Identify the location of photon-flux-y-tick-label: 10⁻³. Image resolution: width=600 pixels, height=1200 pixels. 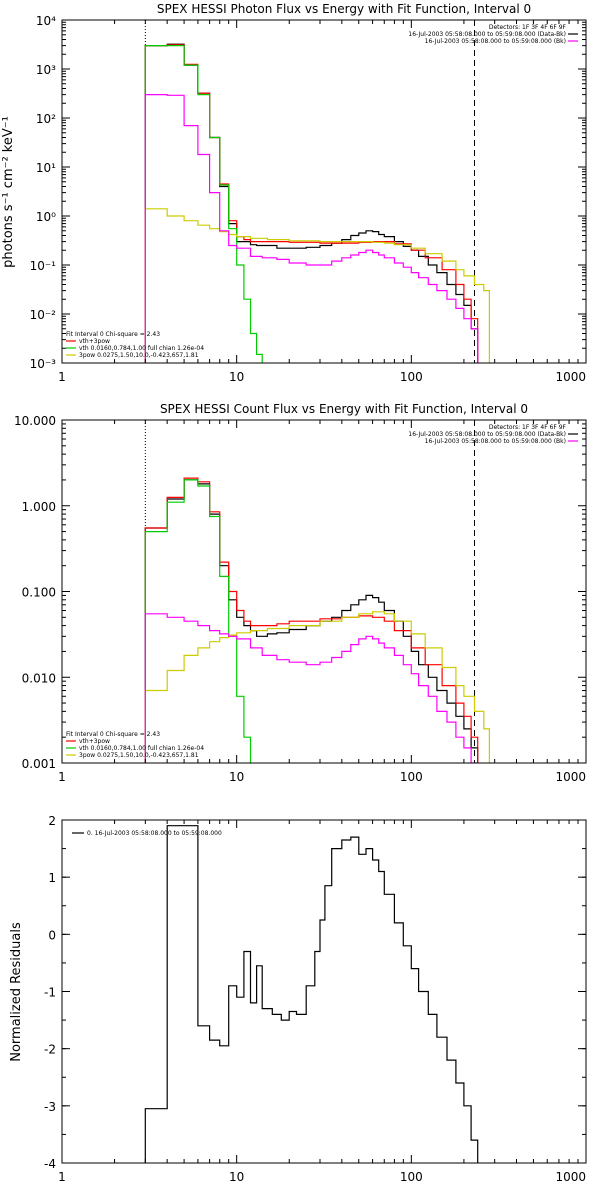
(43, 364).